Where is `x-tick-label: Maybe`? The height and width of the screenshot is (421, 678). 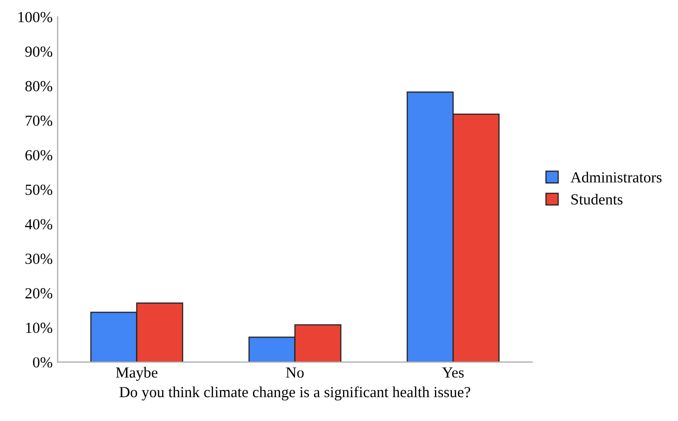
x-tick-label: Maybe is located at coordinates (137, 373).